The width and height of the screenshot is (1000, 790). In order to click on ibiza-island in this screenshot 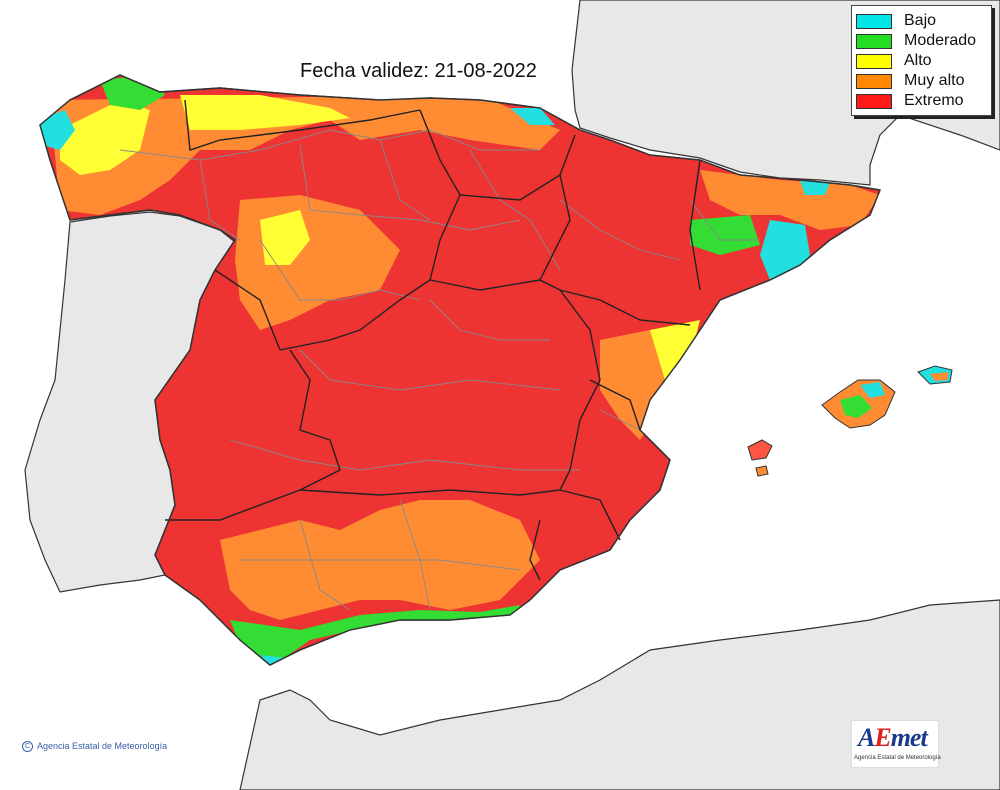, I will do `click(760, 450)`.